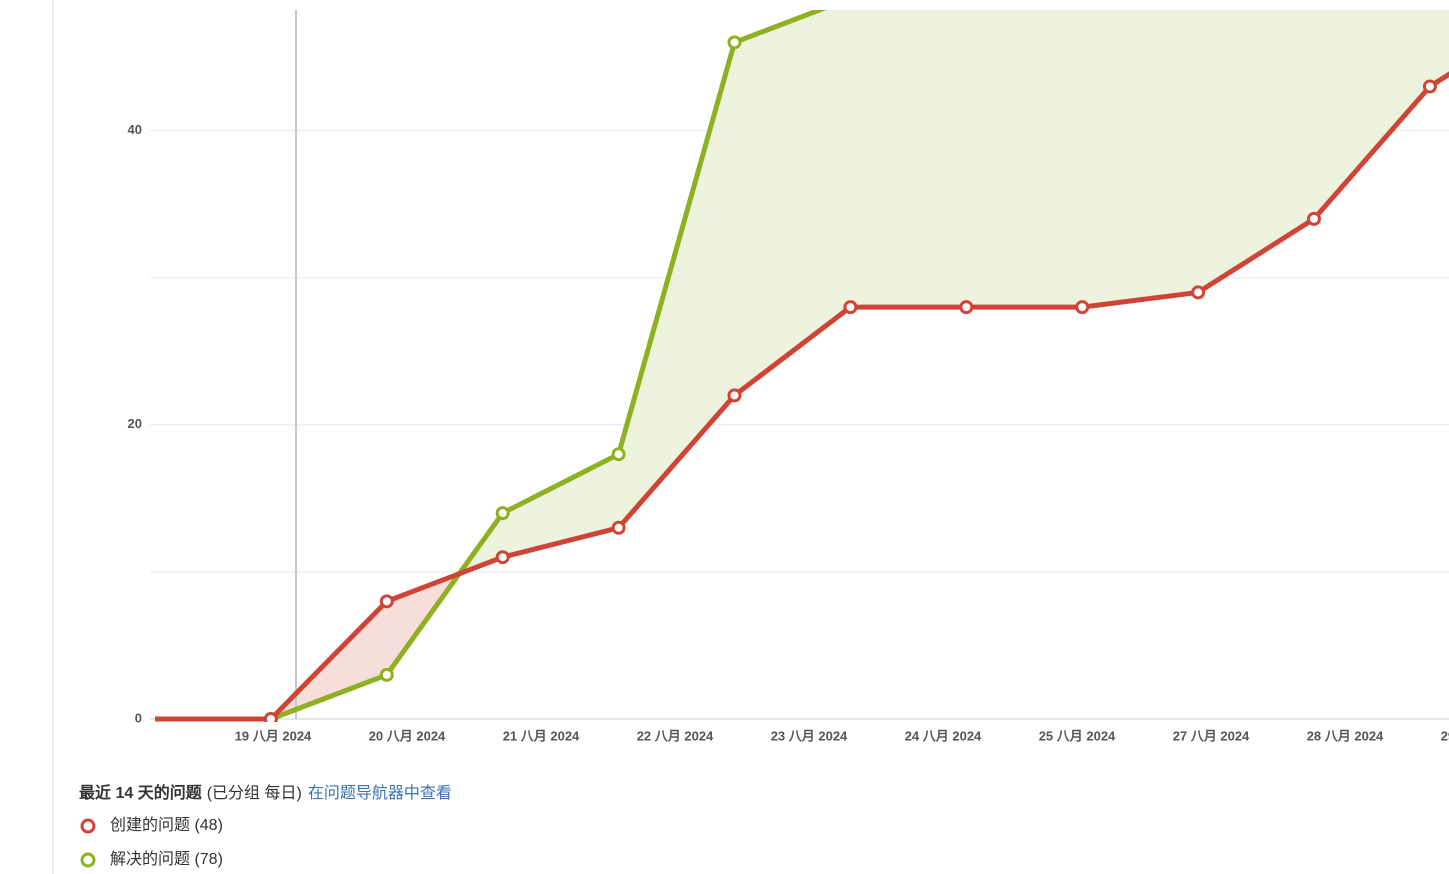 Image resolution: width=1449 pixels, height=874 pixels. Describe the element at coordinates (1211, 735) in the screenshot. I see `x-tick-label: 27 八月 2024` at that location.